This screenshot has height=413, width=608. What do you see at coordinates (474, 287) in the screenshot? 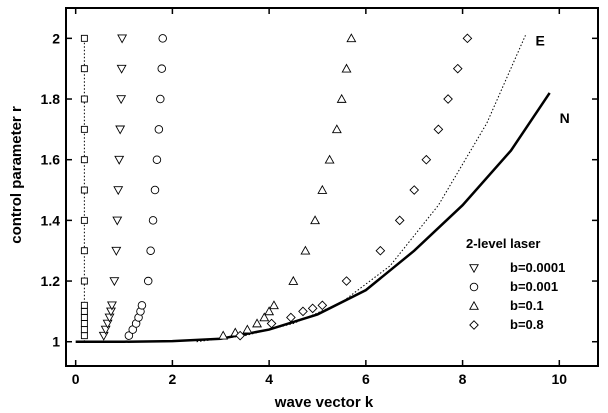
I see `legend-marker-circle` at bounding box center [474, 287].